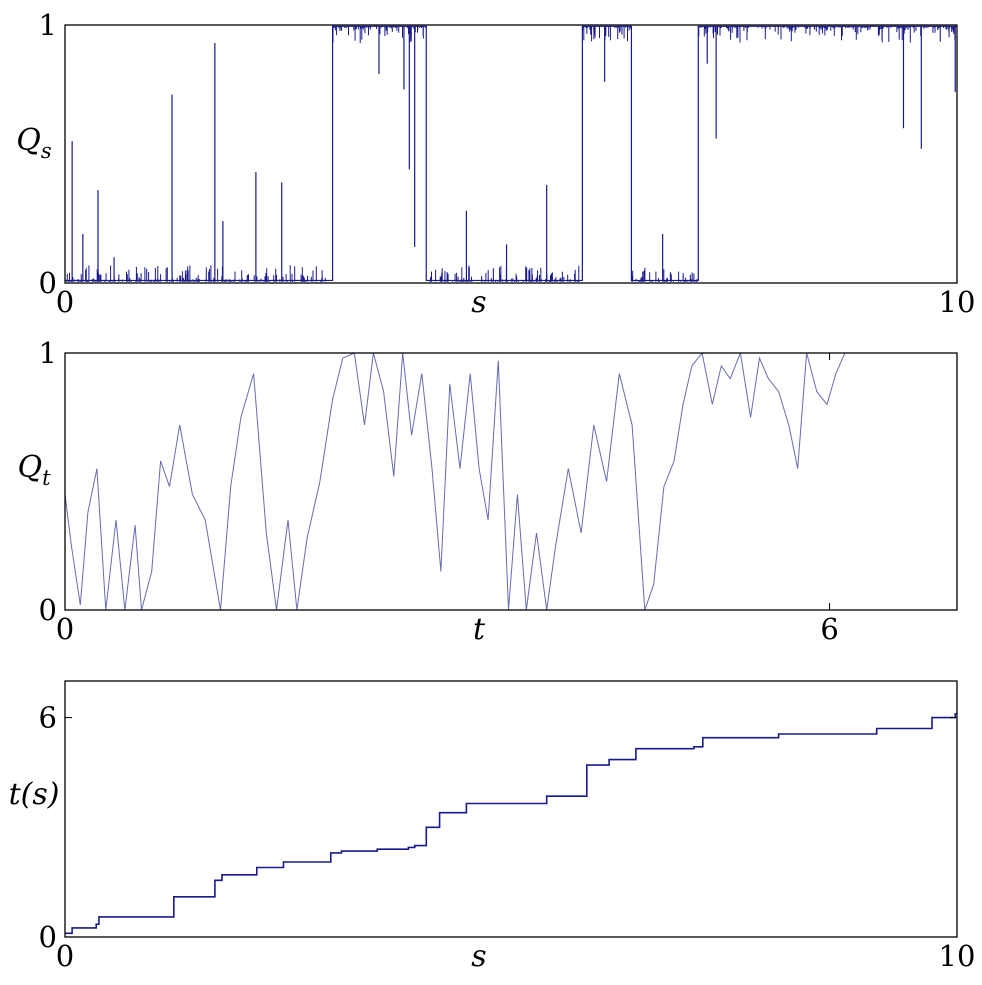 This screenshot has height=985, width=982. What do you see at coordinates (34, 143) in the screenshot?
I see `y-axis-label: Qs` at bounding box center [34, 143].